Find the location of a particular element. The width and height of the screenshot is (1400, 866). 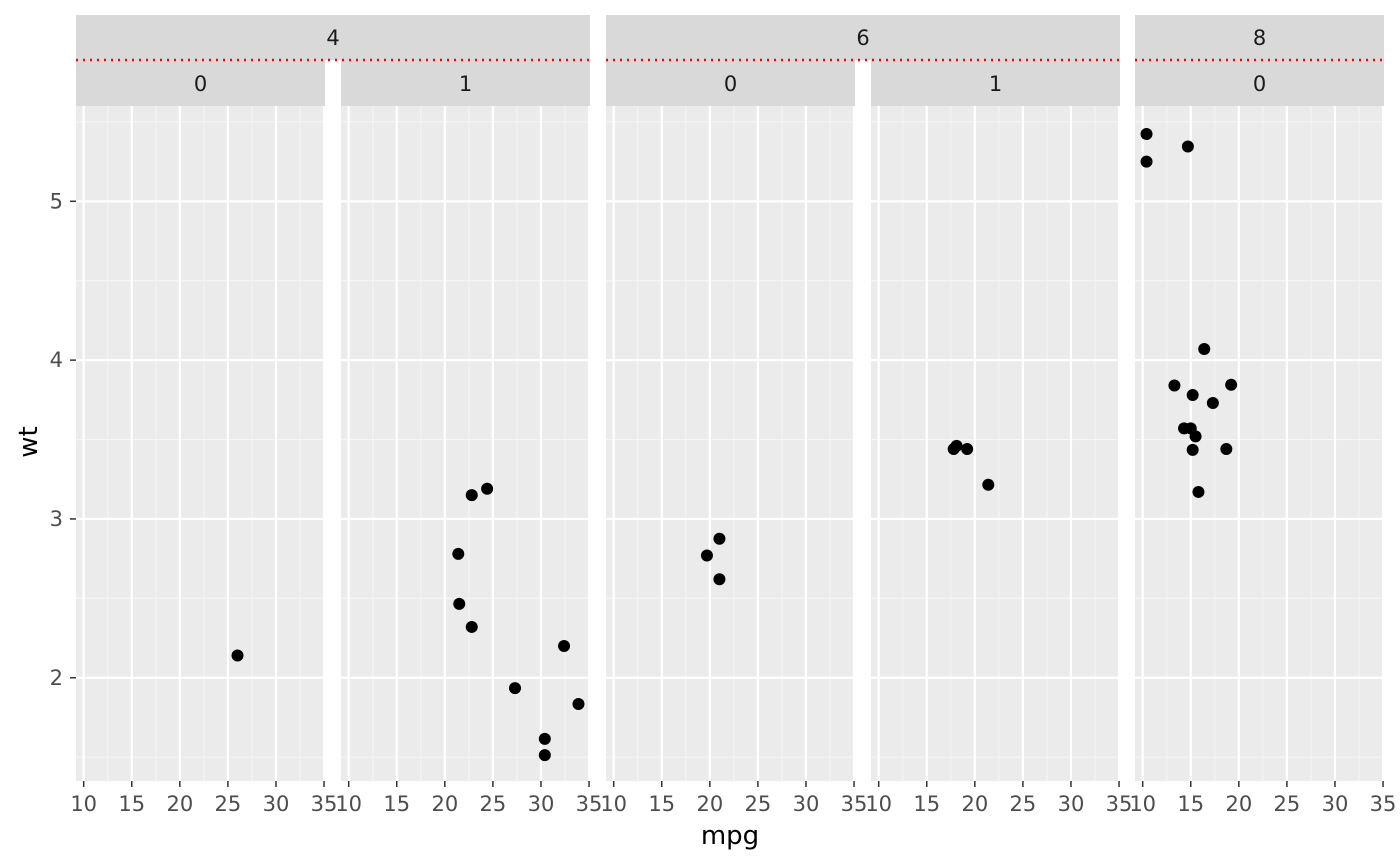

y-tick-label: 4 is located at coordinates (56, 360).